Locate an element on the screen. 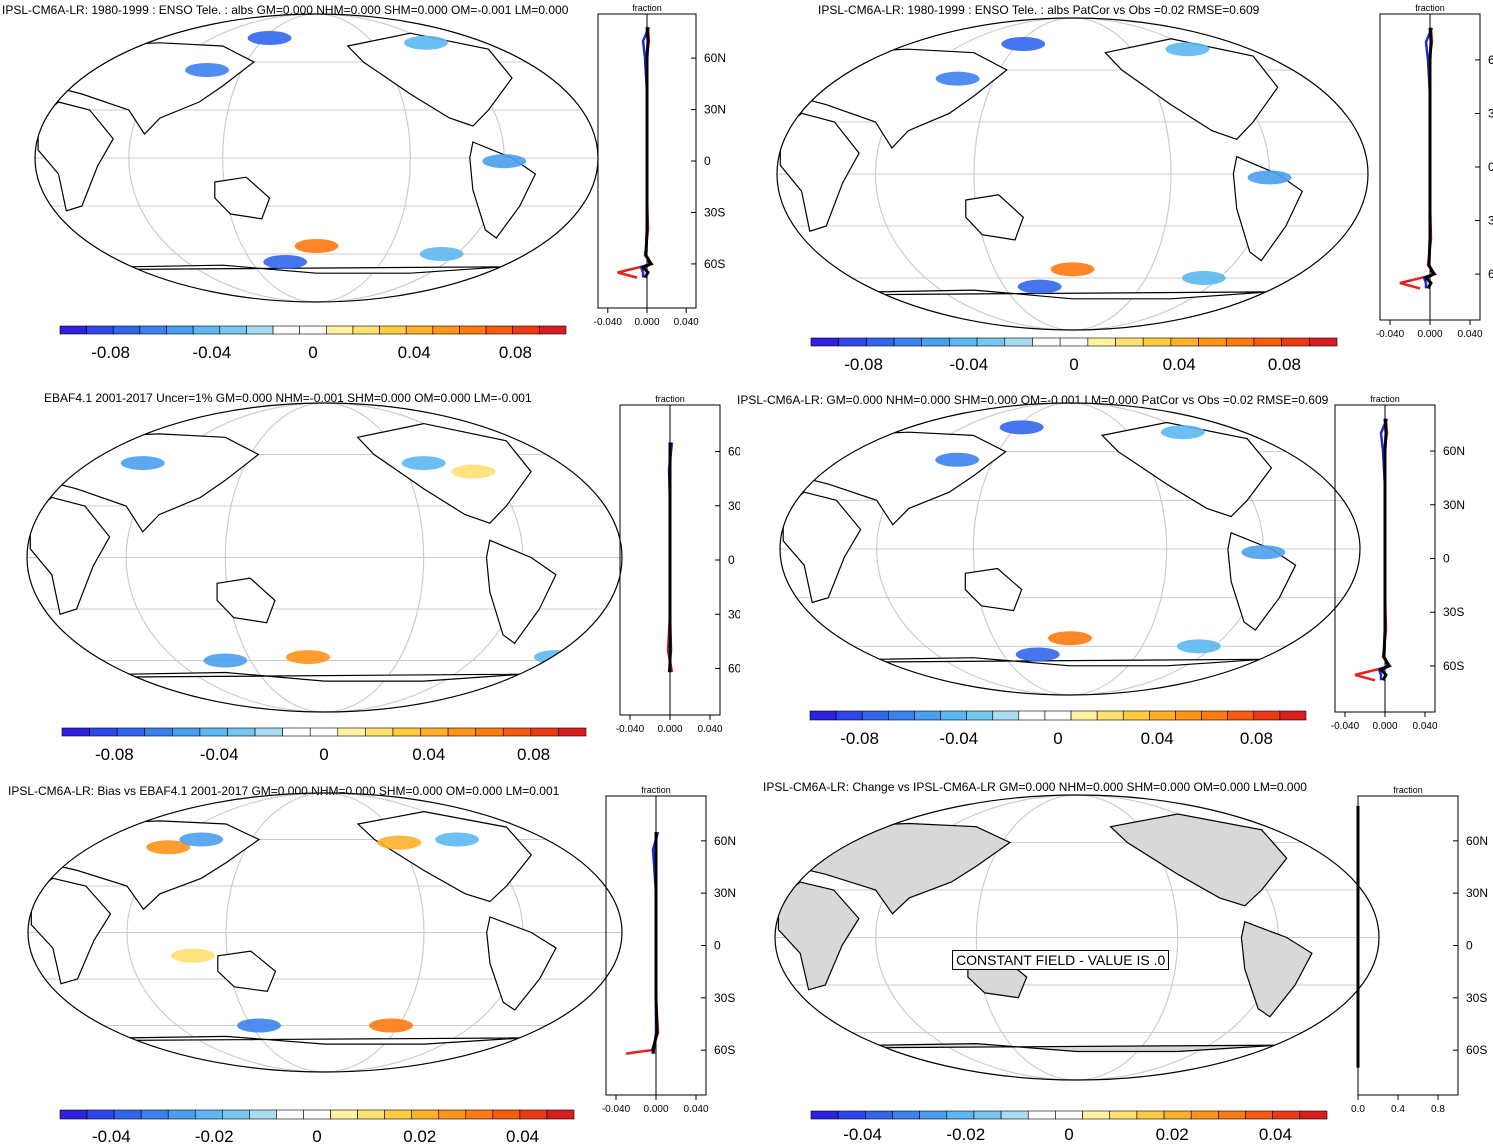 The height and width of the screenshot is (1144, 1493). profile-x-tick-label: 0.4 is located at coordinates (1398, 1109).